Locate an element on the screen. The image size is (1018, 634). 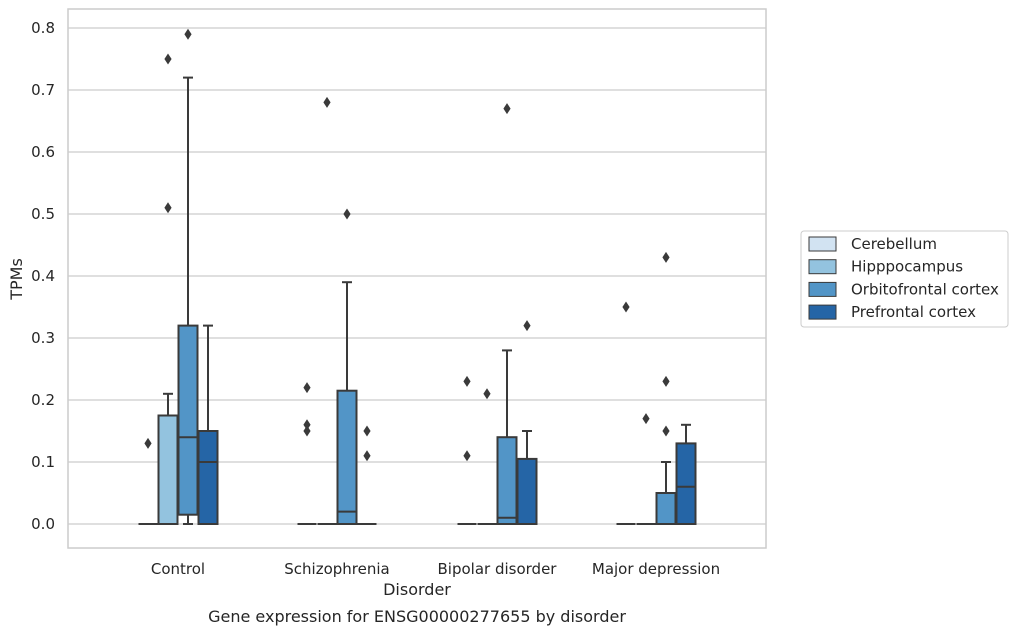
y-axis-title: TPMs is located at coordinates (16, 279).